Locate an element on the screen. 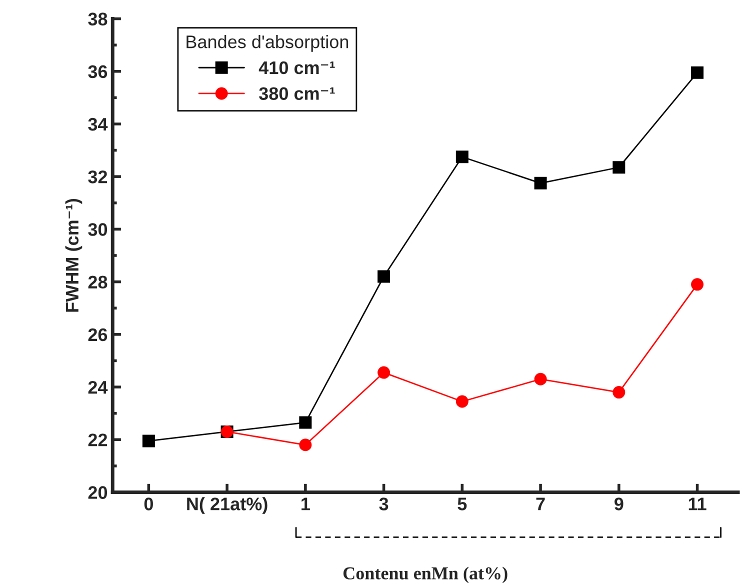  x-tick-label: 1 is located at coordinates (306, 504).